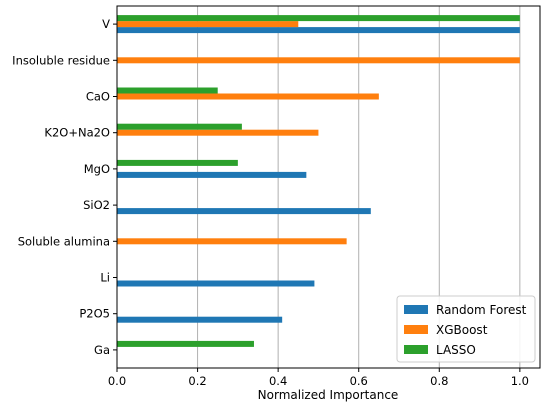  What do you see at coordinates (232, 241) in the screenshot?
I see `bar-xgboost-soluble-alumina` at bounding box center [232, 241].